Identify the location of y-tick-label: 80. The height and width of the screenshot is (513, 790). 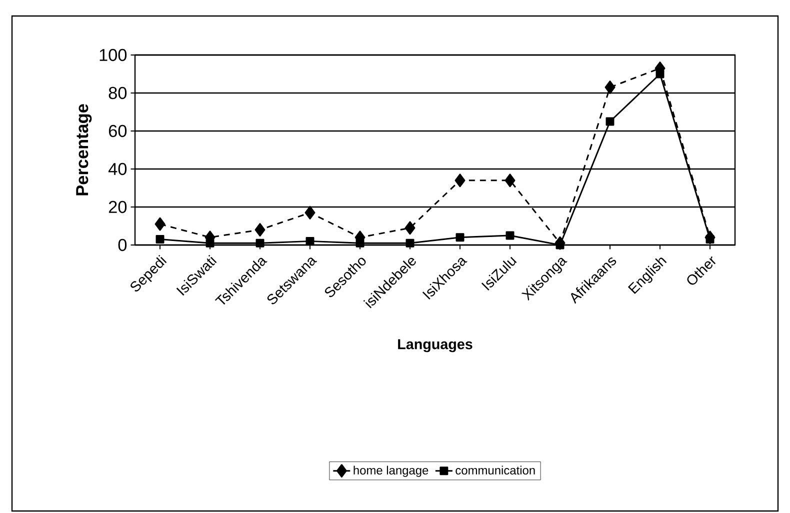
(117, 93).